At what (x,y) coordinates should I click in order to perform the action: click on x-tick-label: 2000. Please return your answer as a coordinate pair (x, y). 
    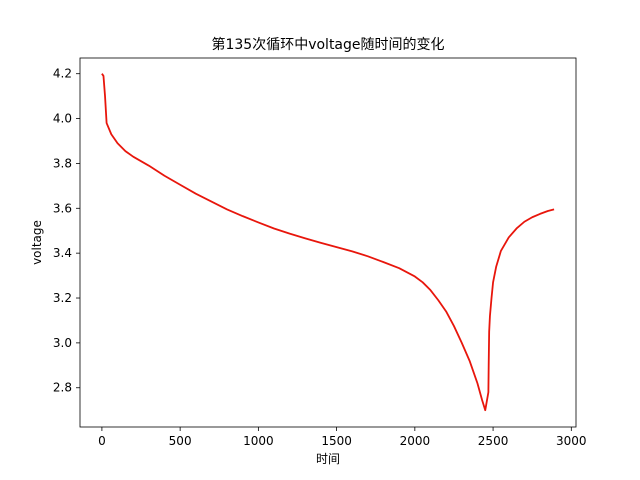
    Looking at the image, I should click on (415, 441).